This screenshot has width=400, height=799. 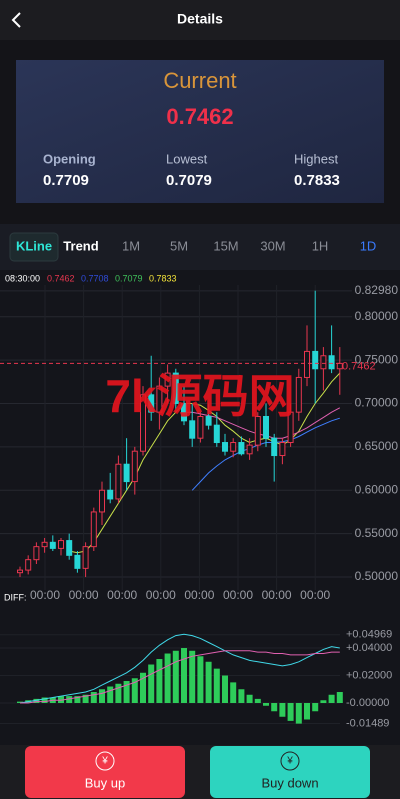 I want to click on current-price-label: 0.7462, so click(x=359, y=366).